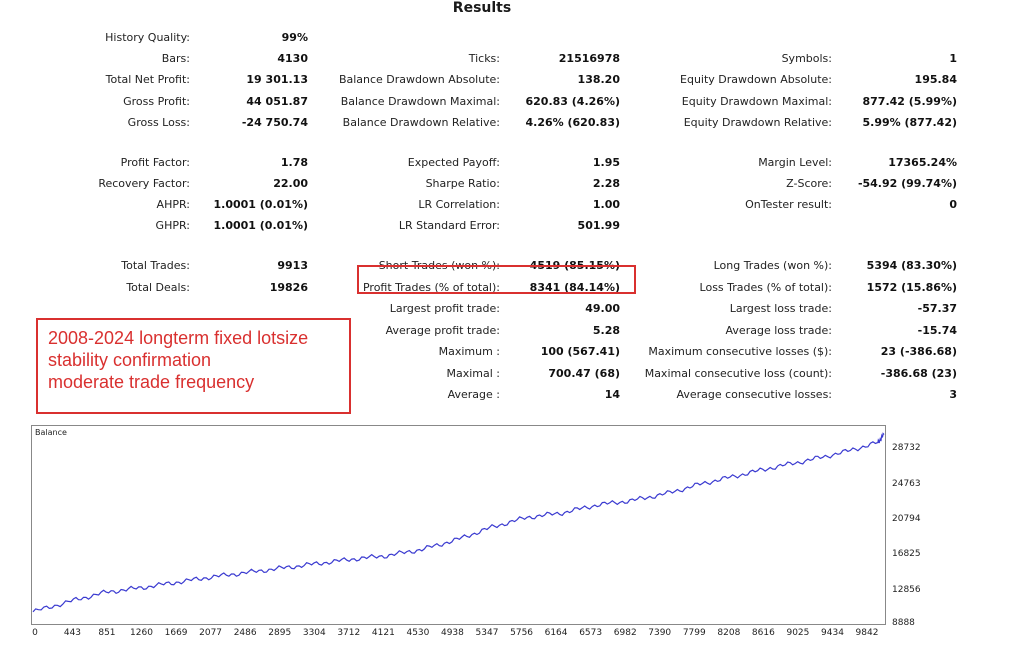  I want to click on results-title: Results, so click(482, 8).